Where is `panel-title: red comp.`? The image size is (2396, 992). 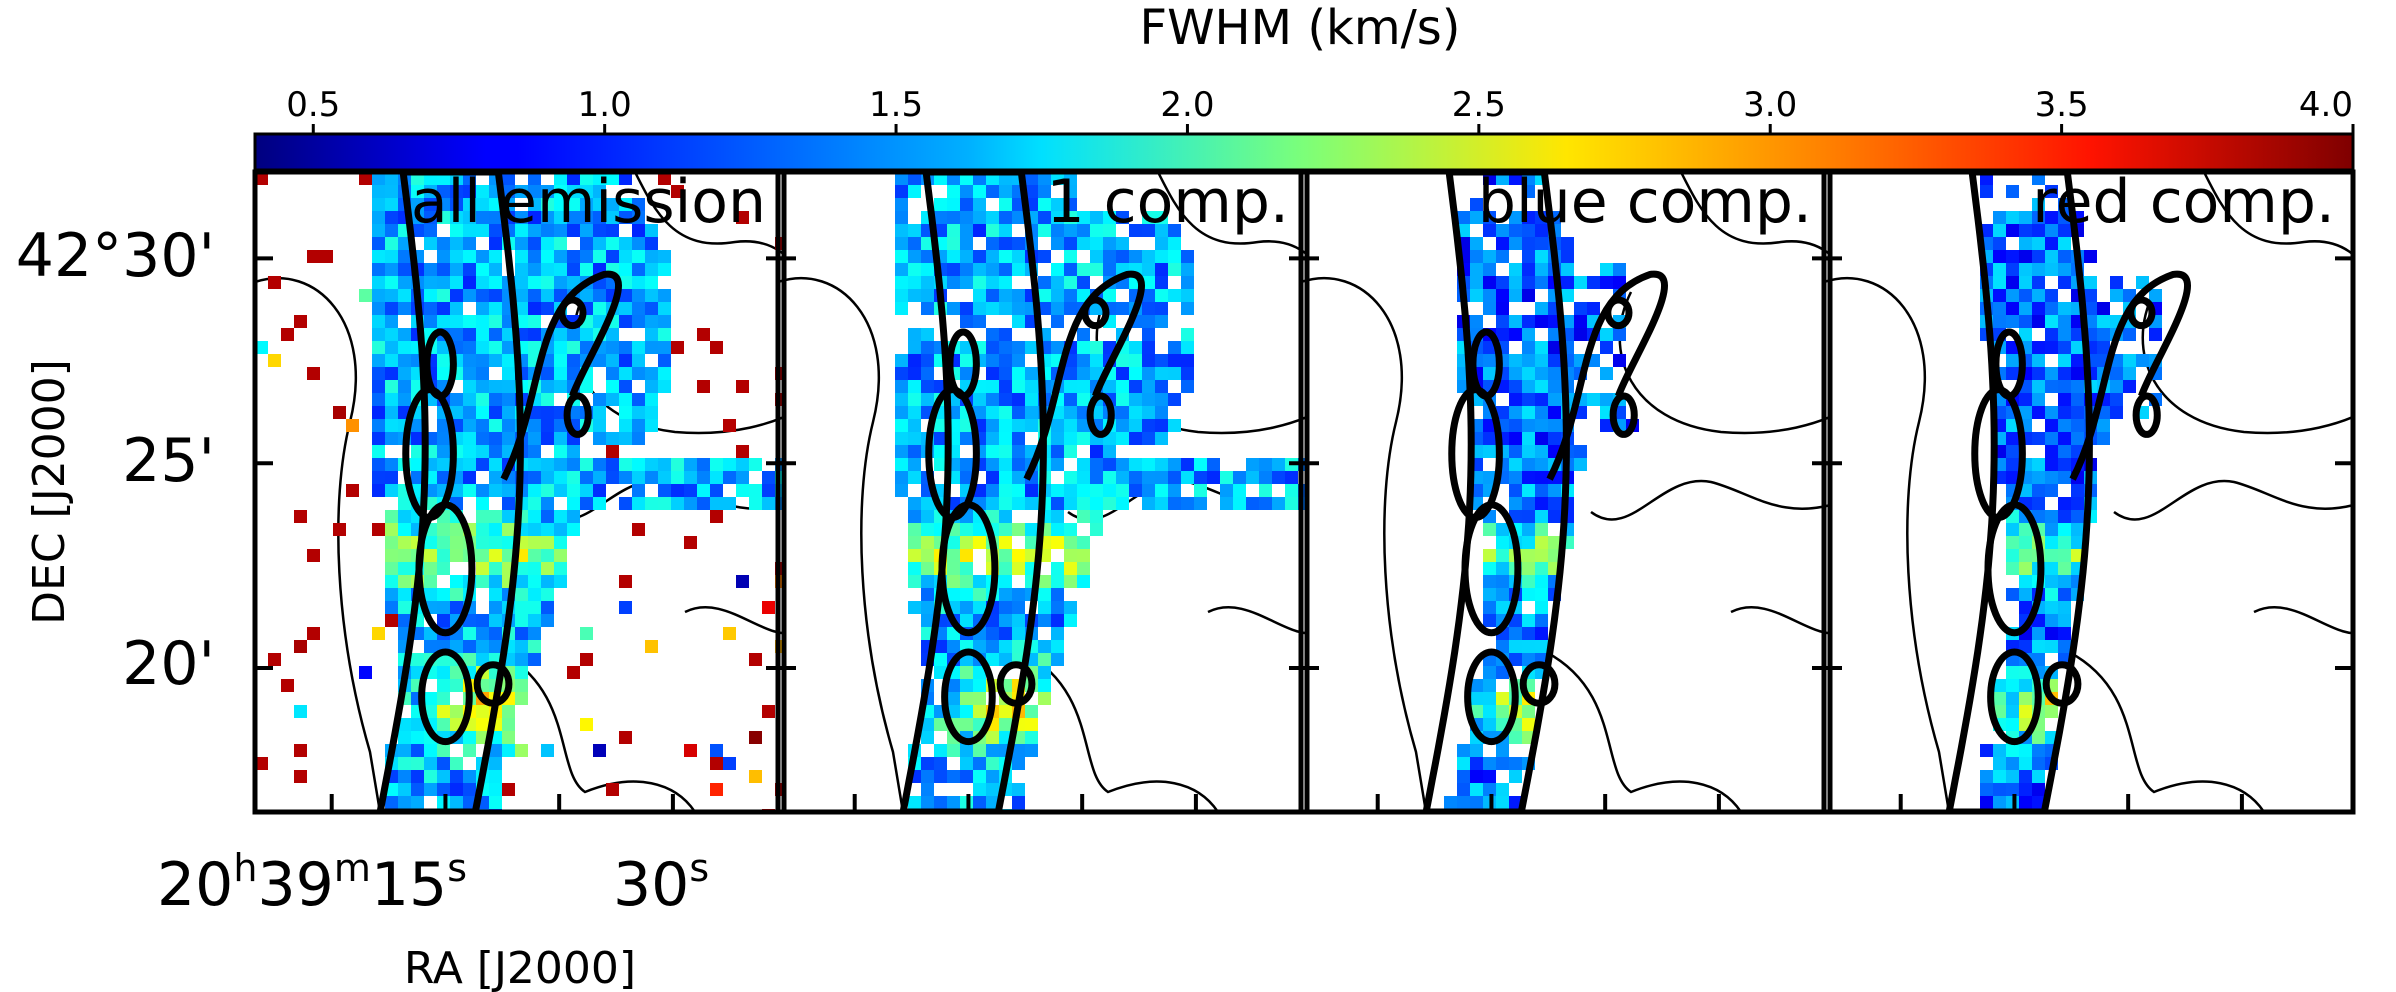
panel-title: red comp. is located at coordinates (2183, 202).